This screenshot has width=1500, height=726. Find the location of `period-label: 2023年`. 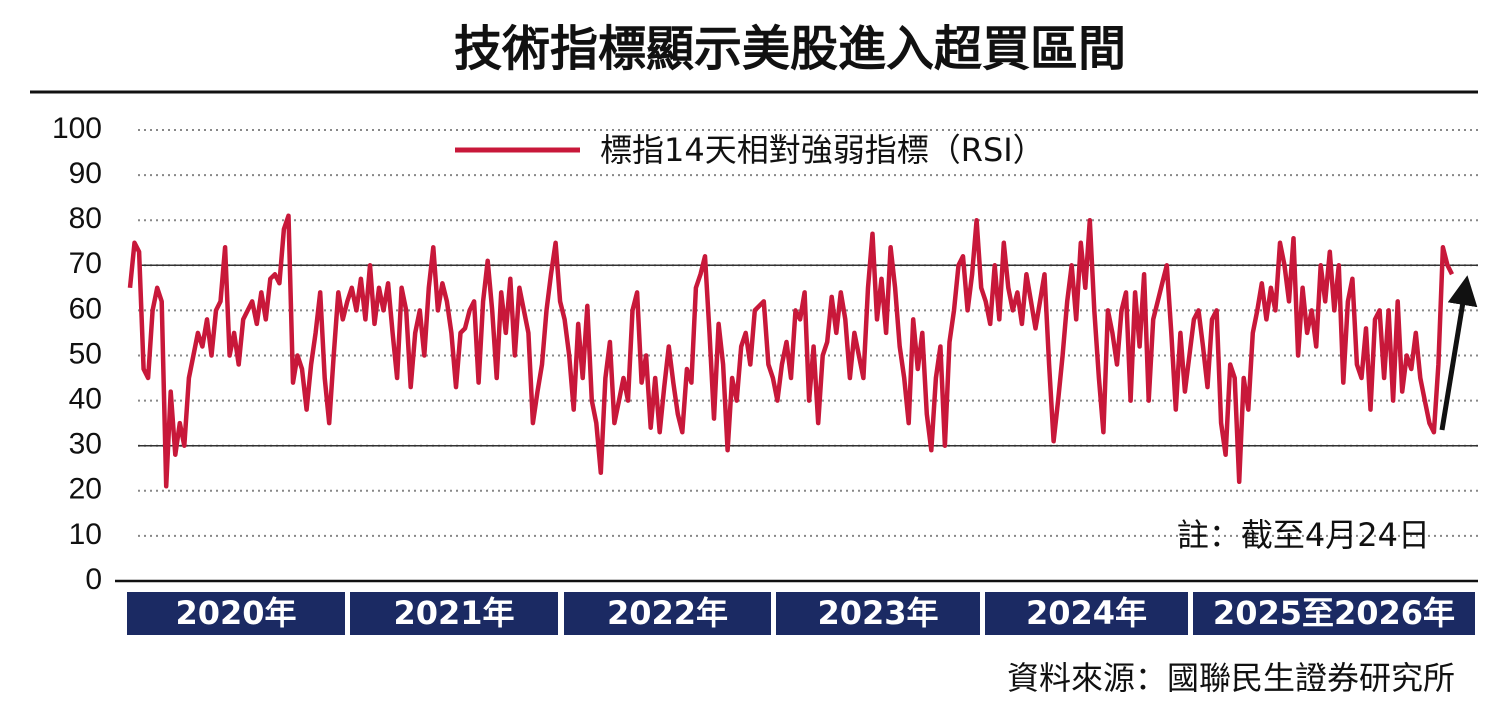

period-label: 2023年 is located at coordinates (877, 613).